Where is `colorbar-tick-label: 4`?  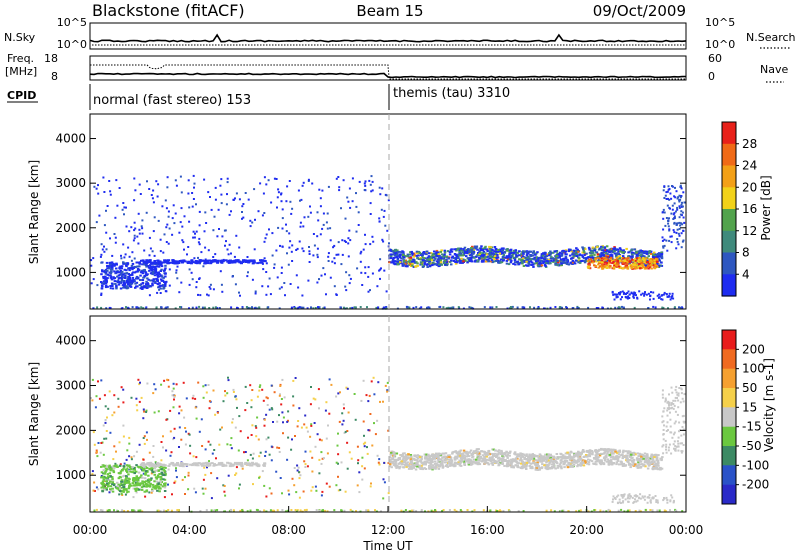
colorbar-tick-label: 4 is located at coordinates (746, 274).